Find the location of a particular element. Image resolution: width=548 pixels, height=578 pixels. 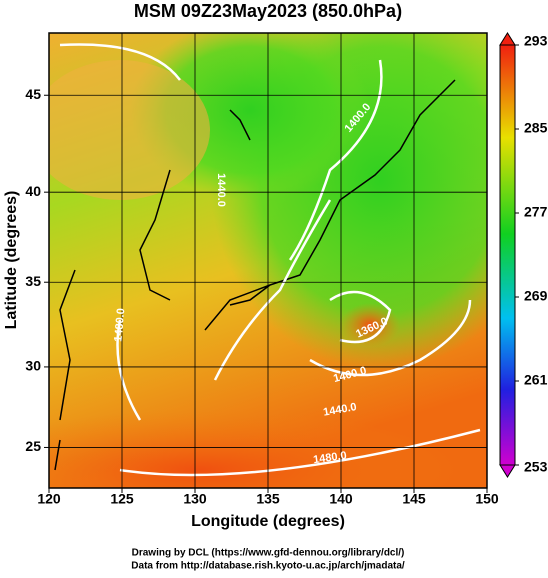

colorbar-tick-label: 253 is located at coordinates (536, 467).